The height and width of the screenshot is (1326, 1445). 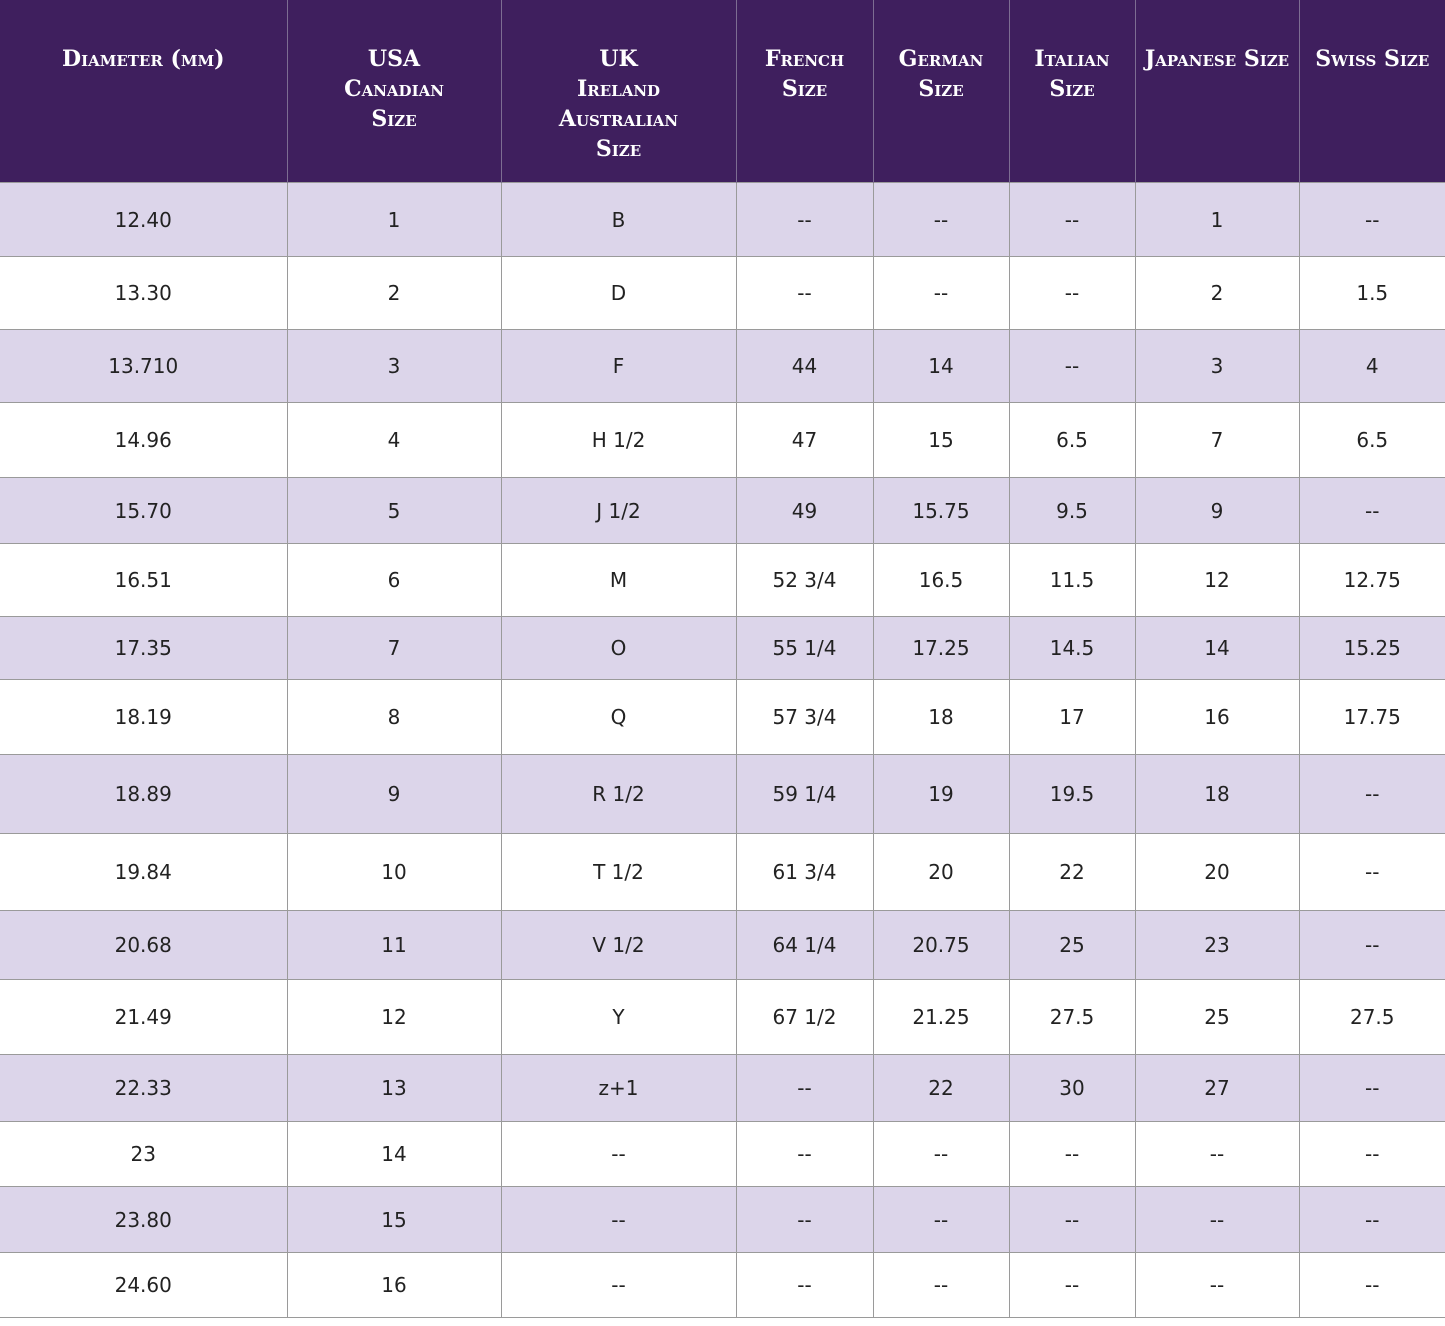 I want to click on header-cell: UK Ireland Australian Size, so click(x=619, y=91).